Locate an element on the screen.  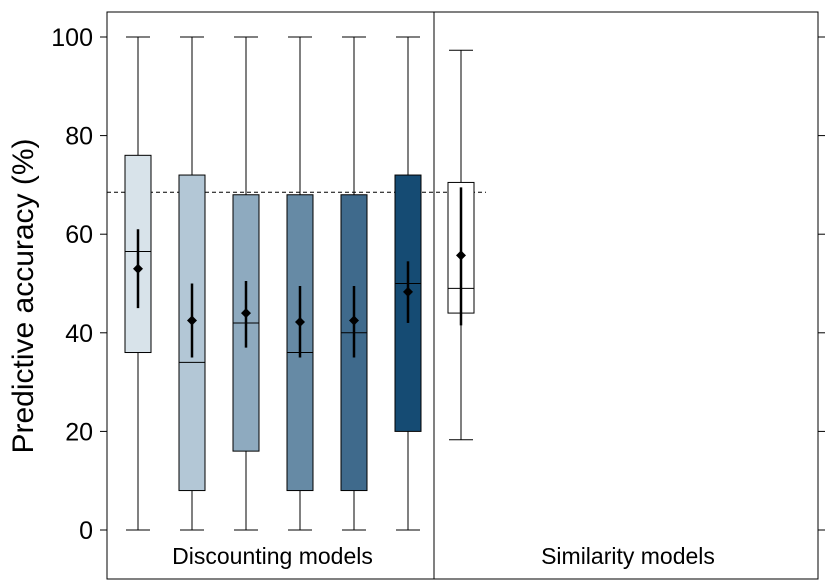
panel-label-1: Discounting models is located at coordinates (272, 556).